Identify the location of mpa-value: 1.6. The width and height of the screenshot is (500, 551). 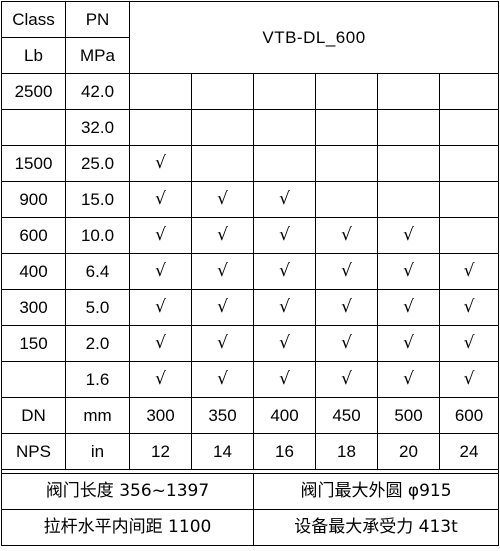
(97, 379).